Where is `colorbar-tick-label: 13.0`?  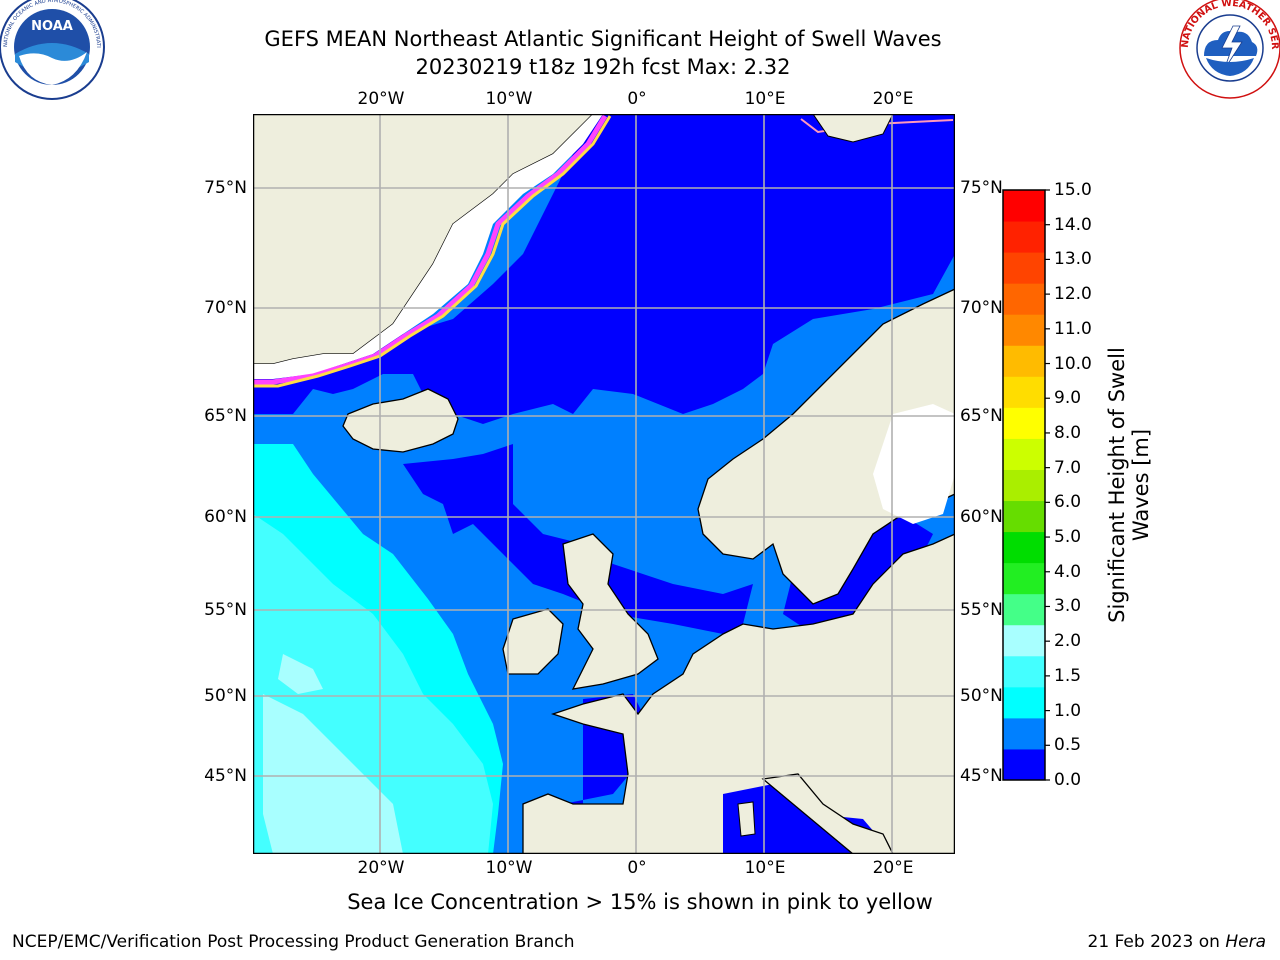
colorbar-tick-label: 13.0 is located at coordinates (1073, 259).